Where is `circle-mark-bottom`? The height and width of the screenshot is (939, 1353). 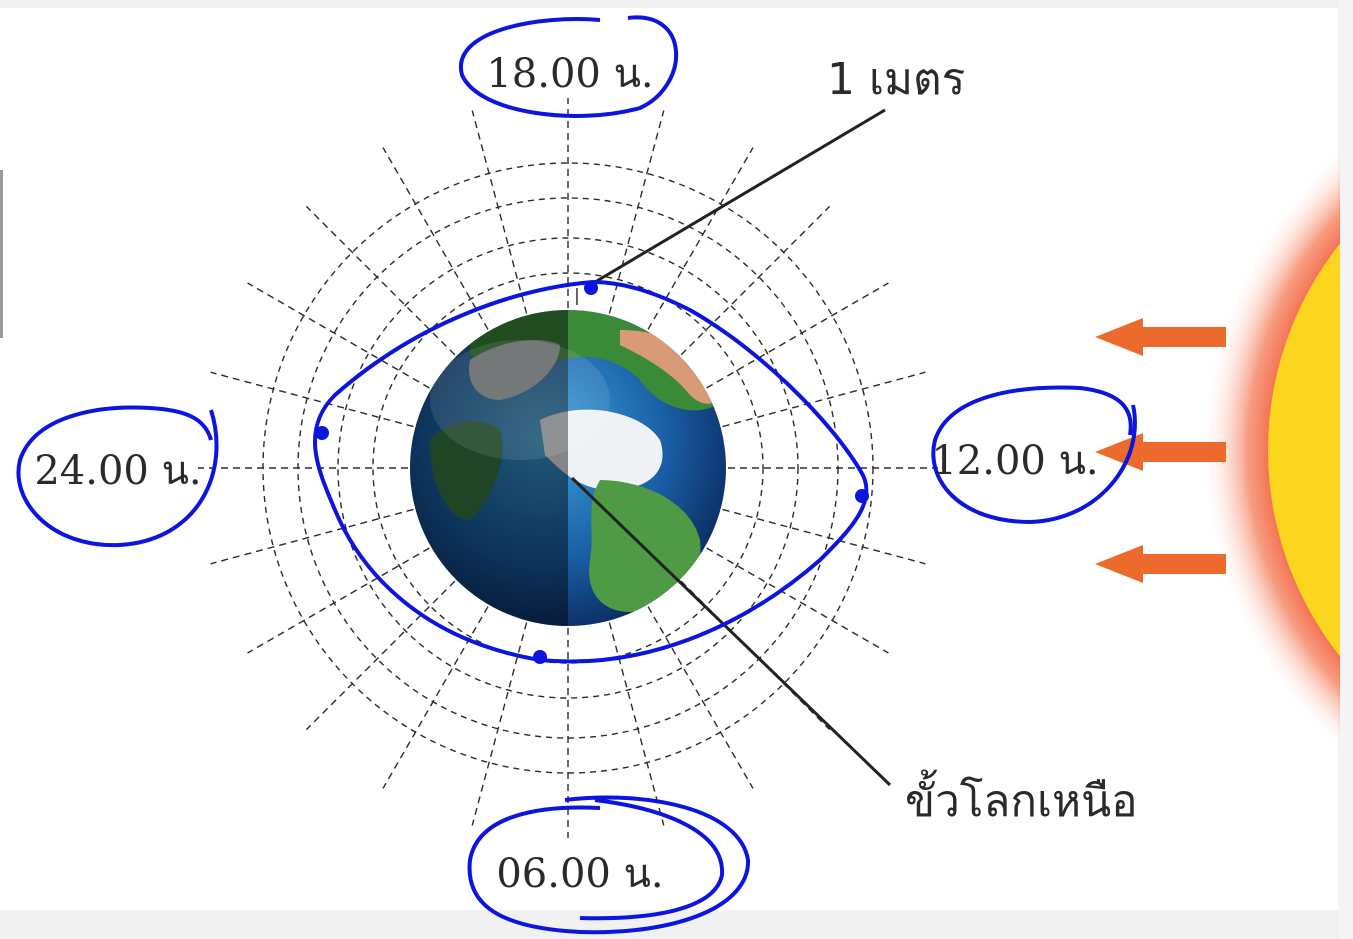 circle-mark-bottom is located at coordinates (609, 865).